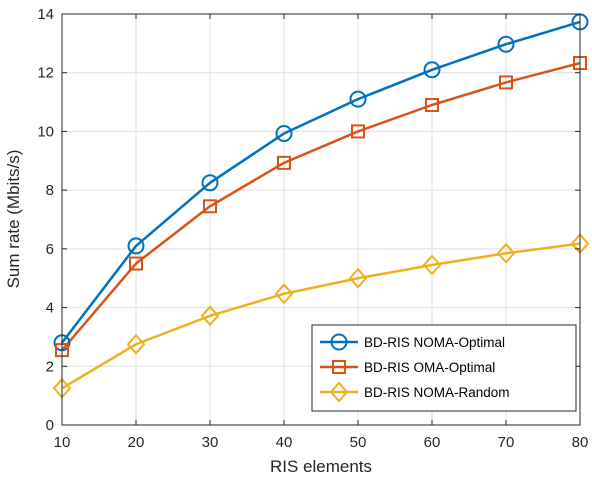 The image size is (592, 480). Describe the element at coordinates (432, 442) in the screenshot. I see `x-tick-label: 60` at that location.